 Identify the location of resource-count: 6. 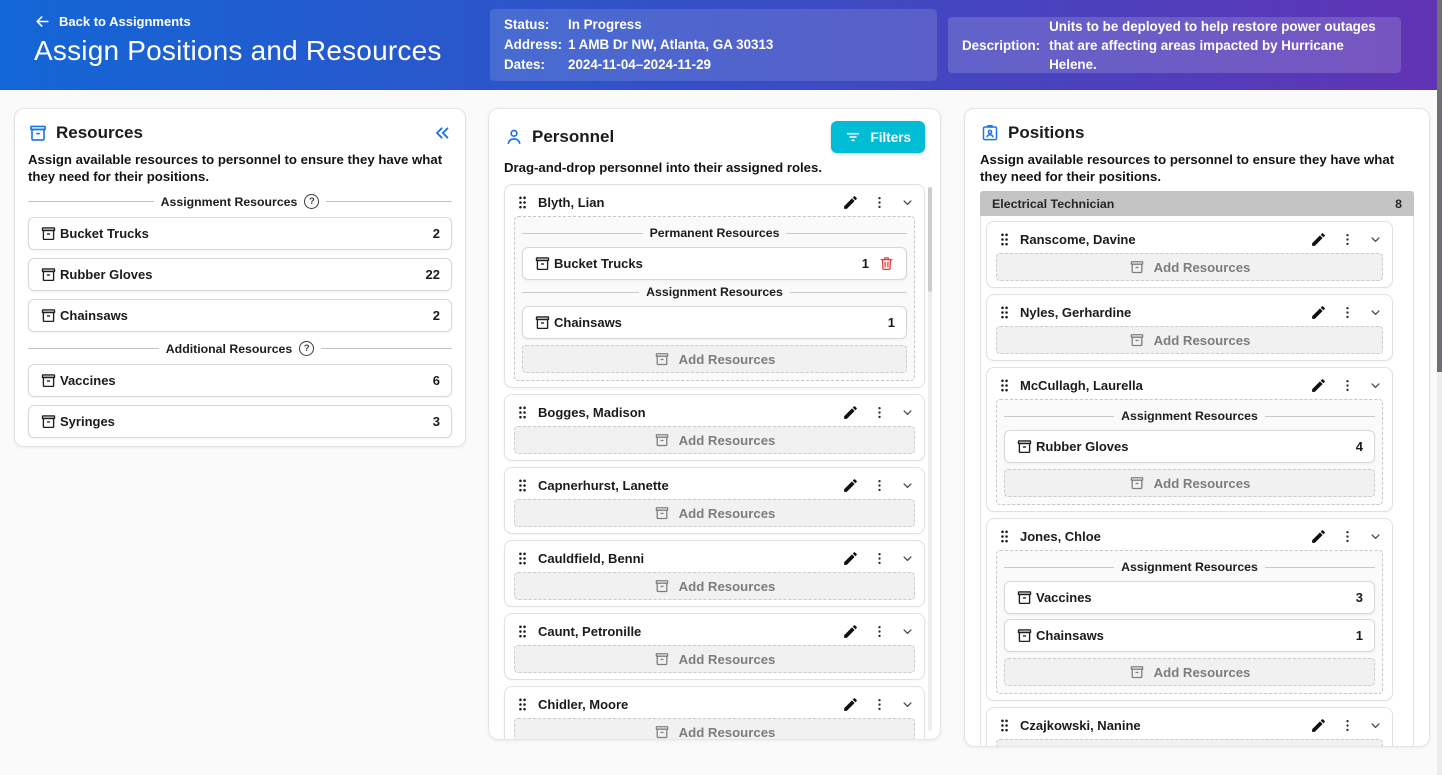
(436, 381).